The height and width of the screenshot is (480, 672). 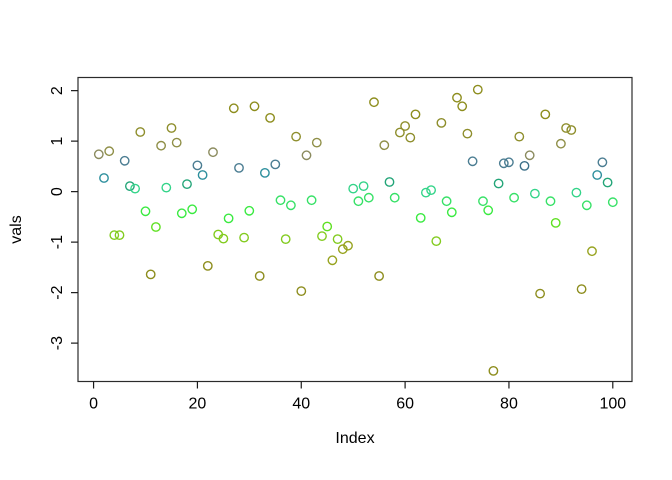 I want to click on y-tick-label: 2, so click(x=57, y=90).